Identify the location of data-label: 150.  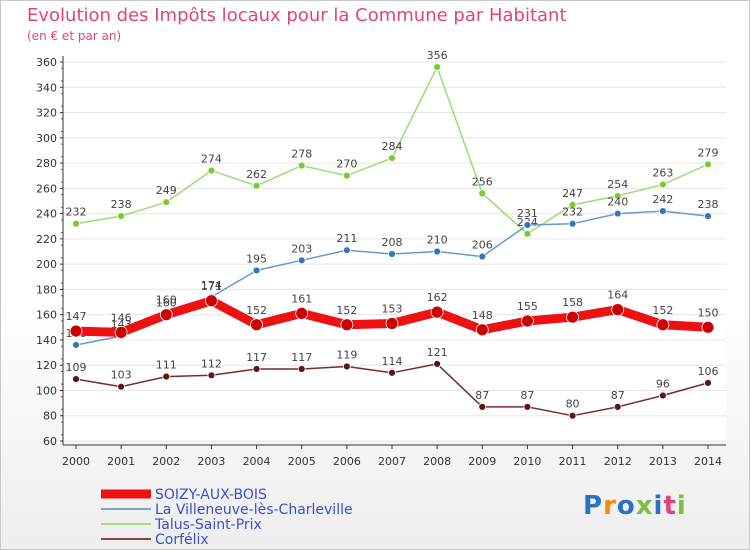
(708, 312).